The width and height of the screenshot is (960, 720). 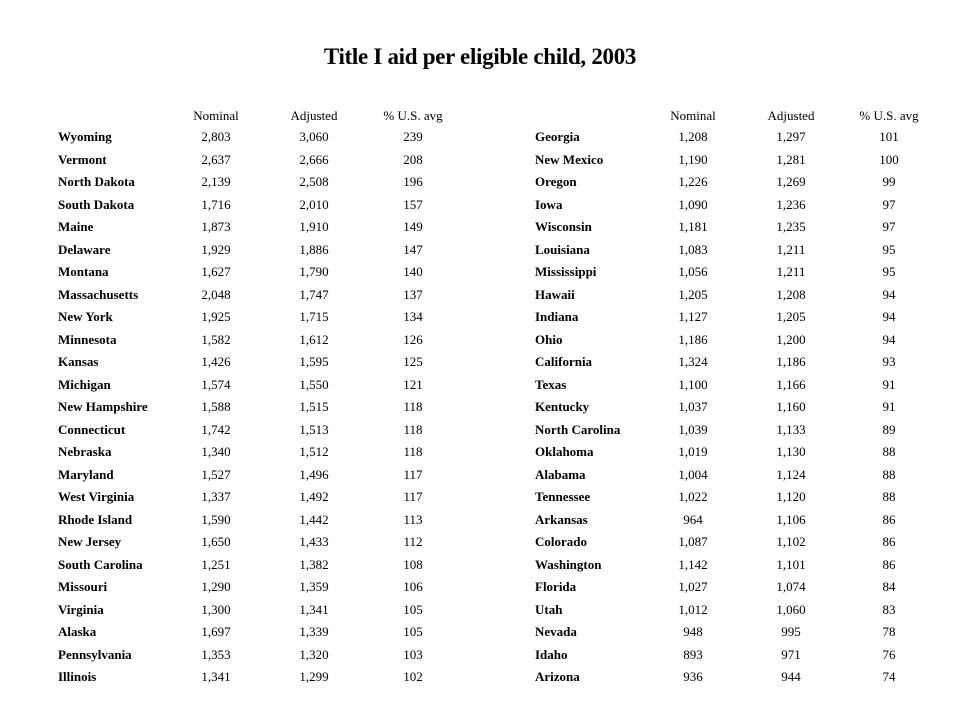 What do you see at coordinates (693, 406) in the screenshot?
I see `nominal-value: 1,037` at bounding box center [693, 406].